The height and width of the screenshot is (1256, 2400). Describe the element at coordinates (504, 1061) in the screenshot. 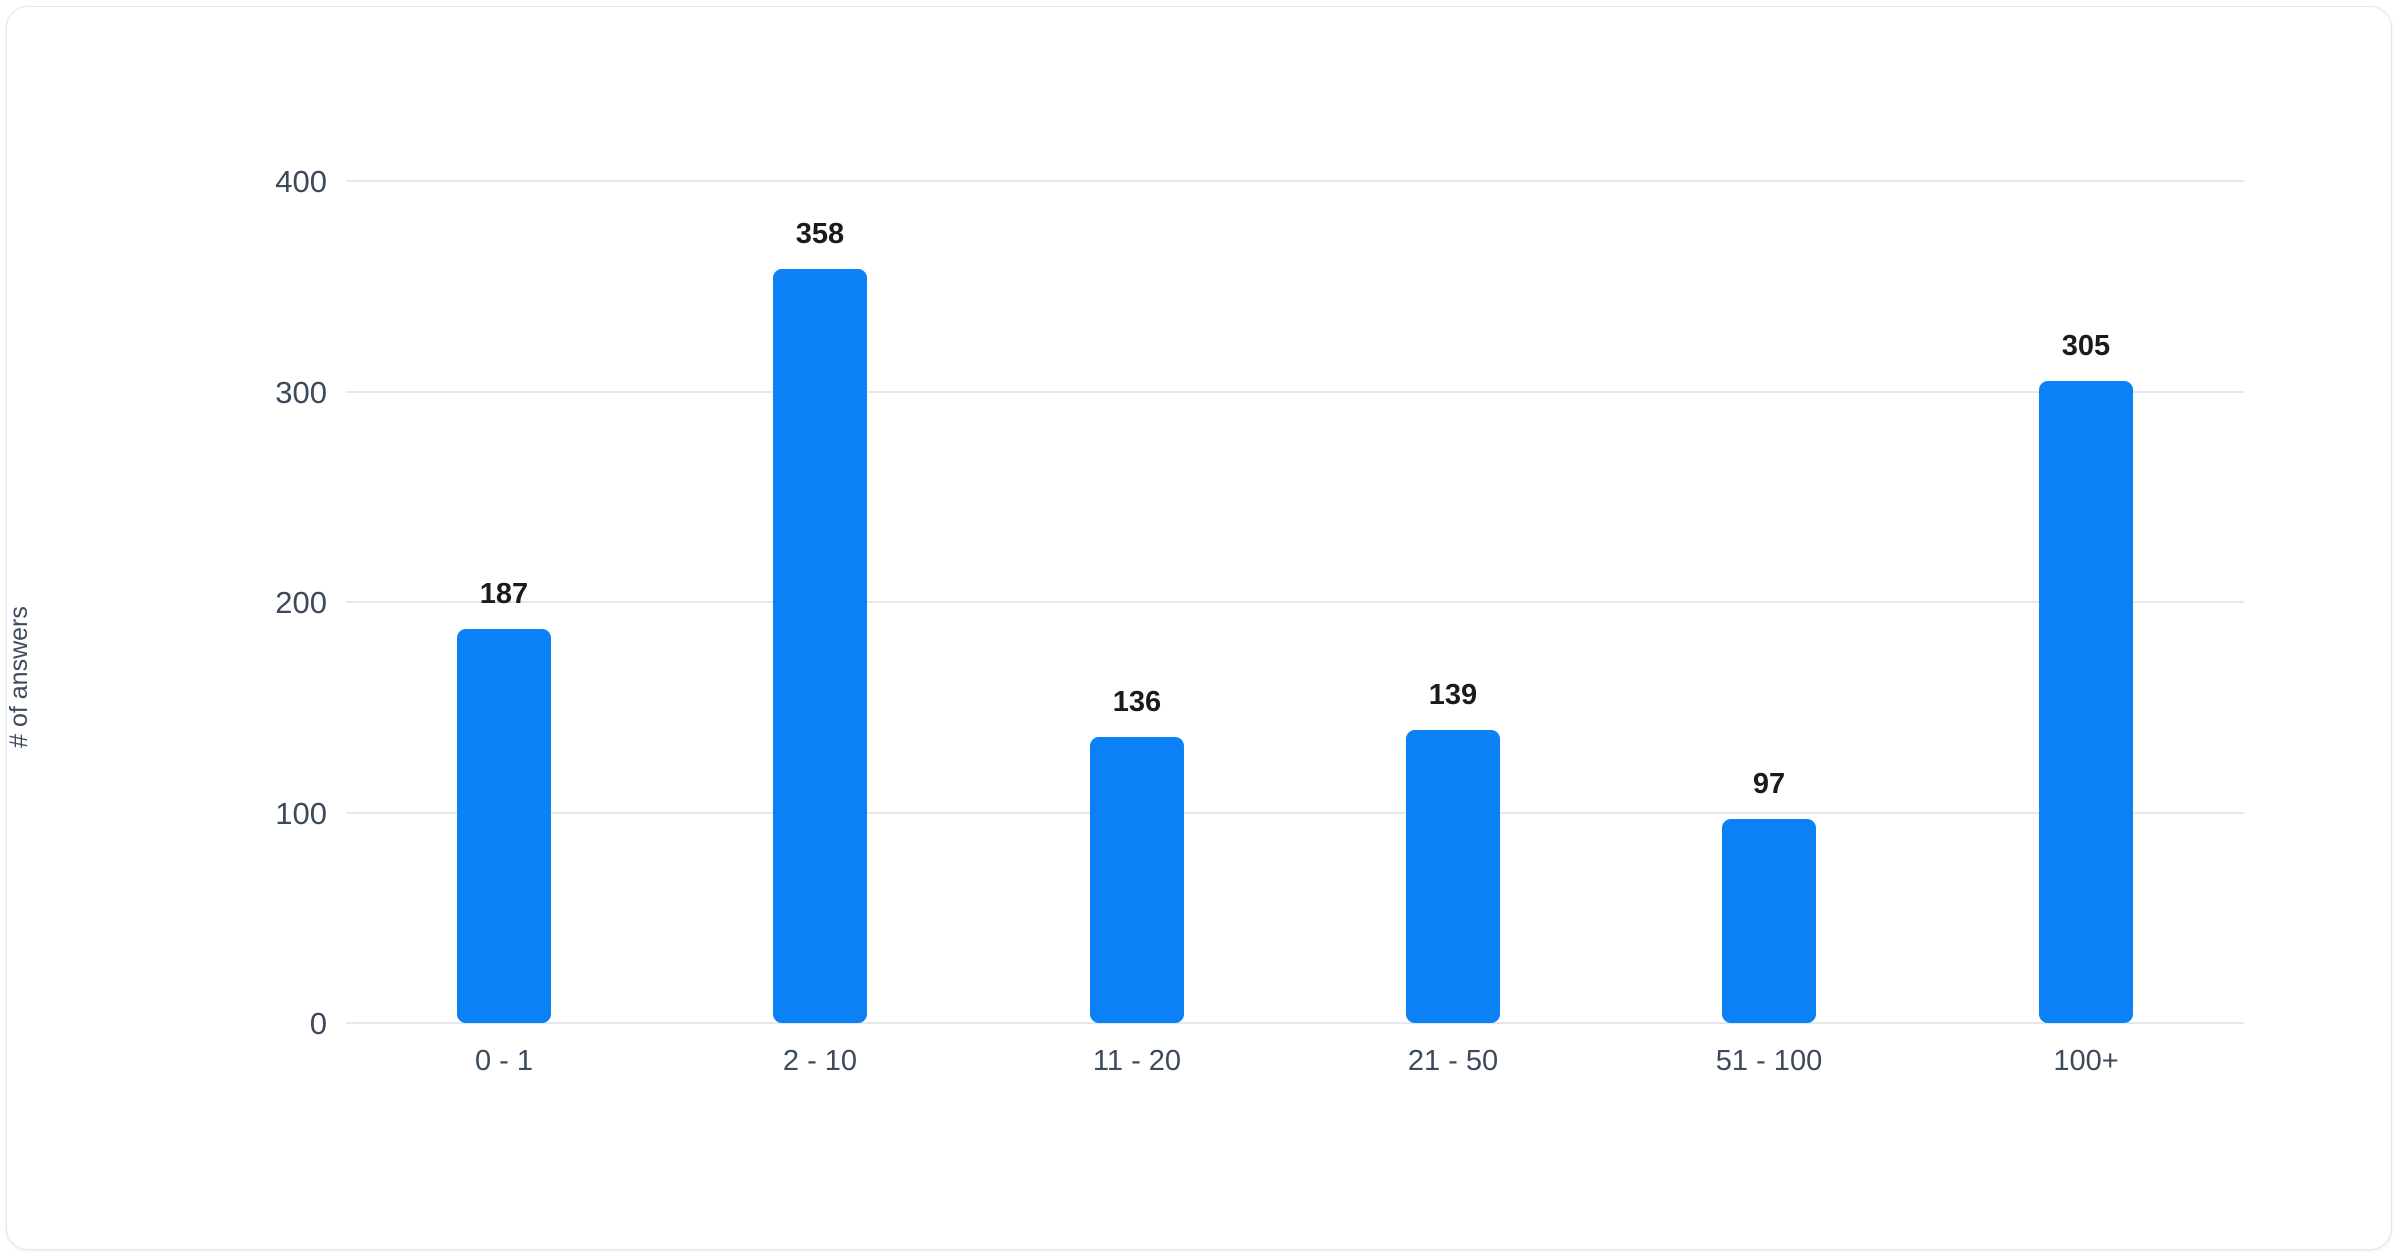

I see `x-tick-label: 0 - 1` at that location.